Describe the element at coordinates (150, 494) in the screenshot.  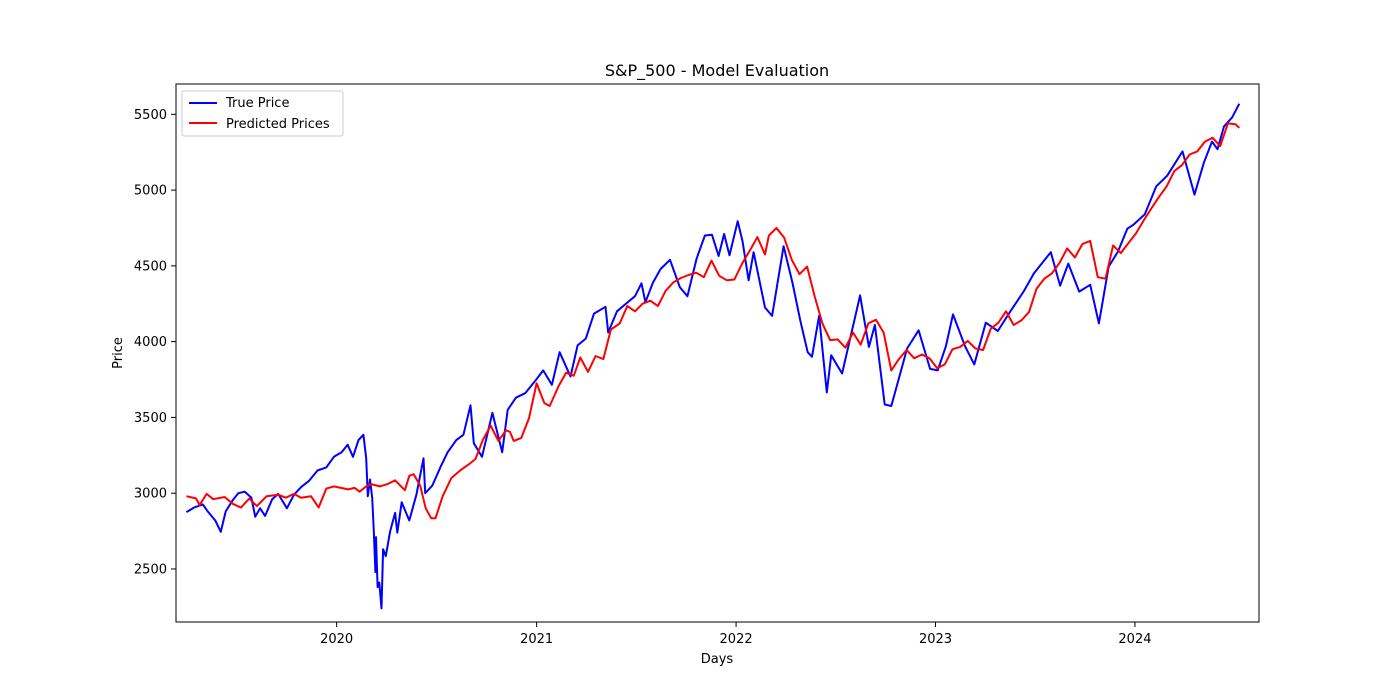
I see `y-tick-label: 3000` at that location.